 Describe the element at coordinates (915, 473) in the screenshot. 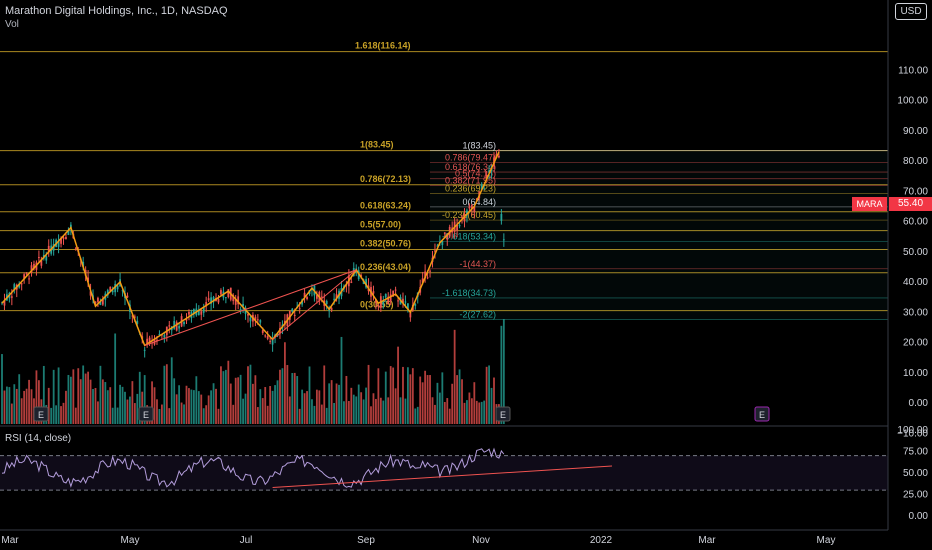

I see `rsi-tick-label: 50.00` at that location.